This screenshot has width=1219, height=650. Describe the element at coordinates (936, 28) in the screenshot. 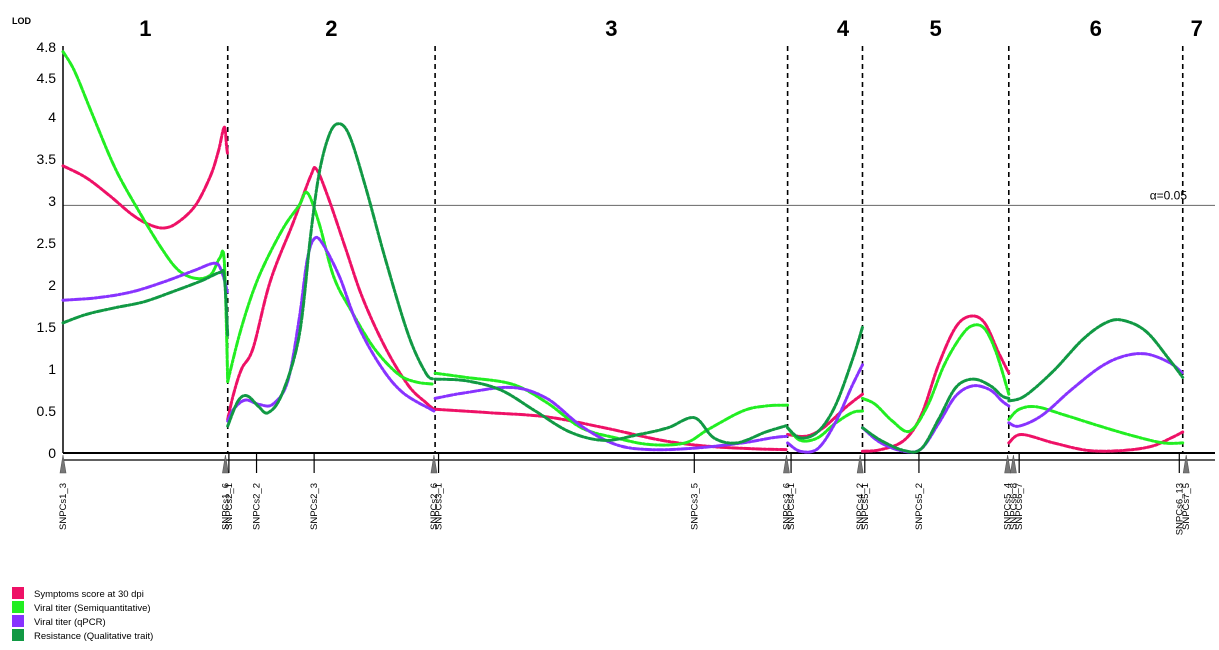

I see `linkage-group-label: 5` at that location.